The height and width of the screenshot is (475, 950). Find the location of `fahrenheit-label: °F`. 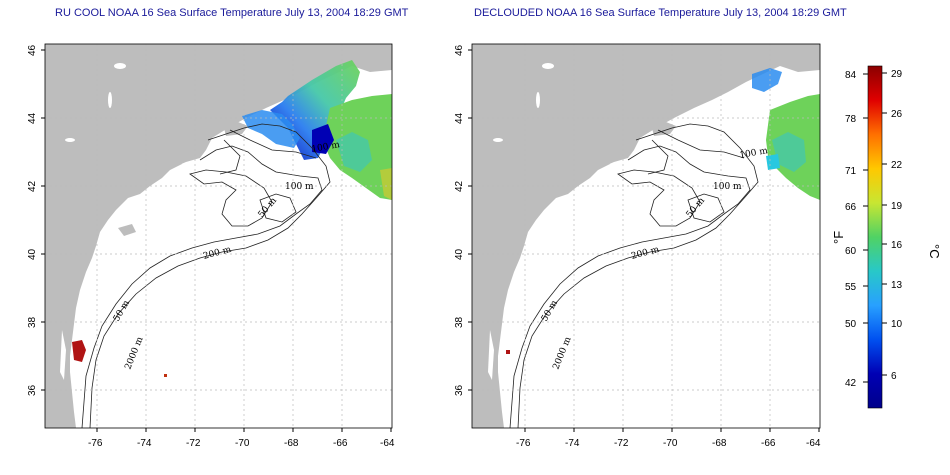

fahrenheit-label: °F is located at coordinates (838, 237).